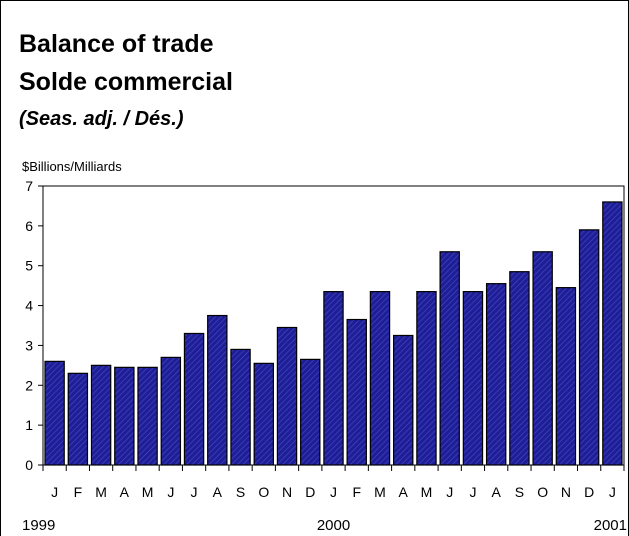  What do you see at coordinates (29, 385) in the screenshot?
I see `y-tick-label: 2` at bounding box center [29, 385].